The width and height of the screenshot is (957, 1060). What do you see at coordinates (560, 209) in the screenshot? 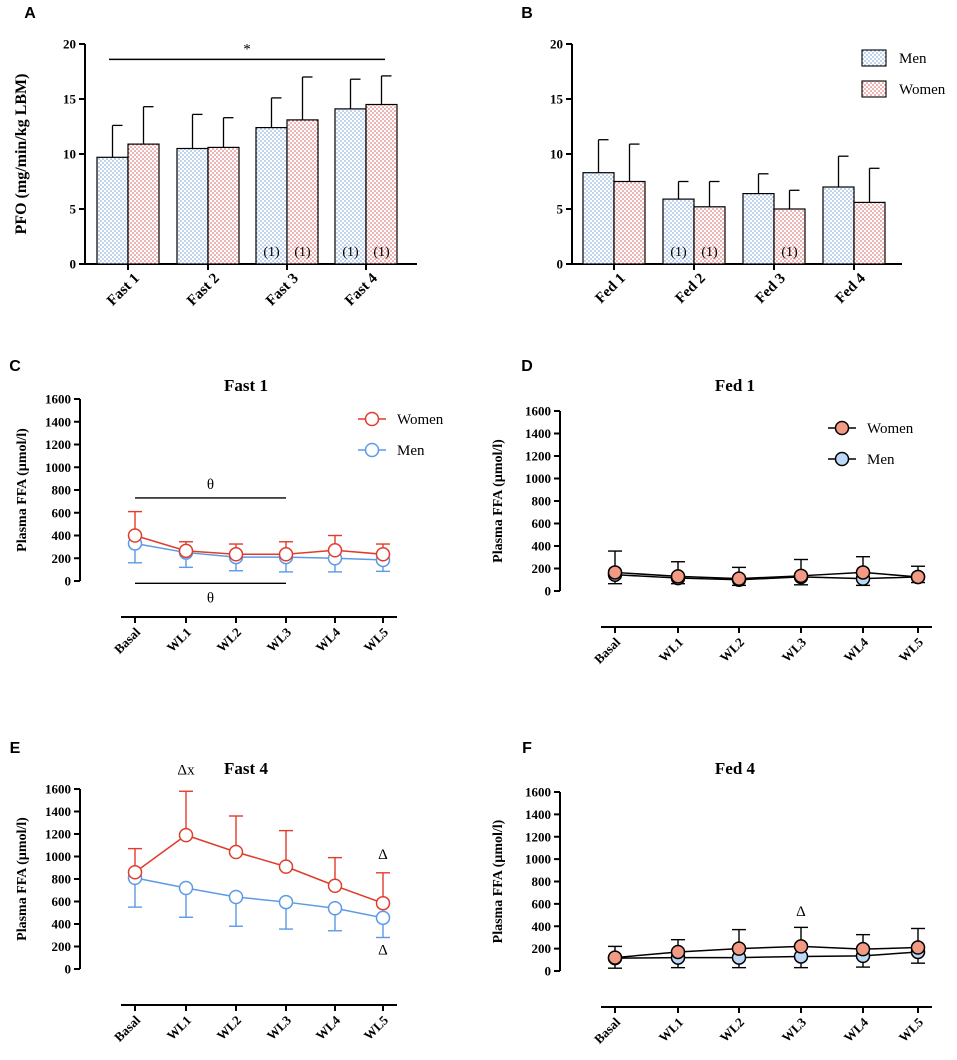
I see `B-ytick-label: 5` at bounding box center [560, 209].